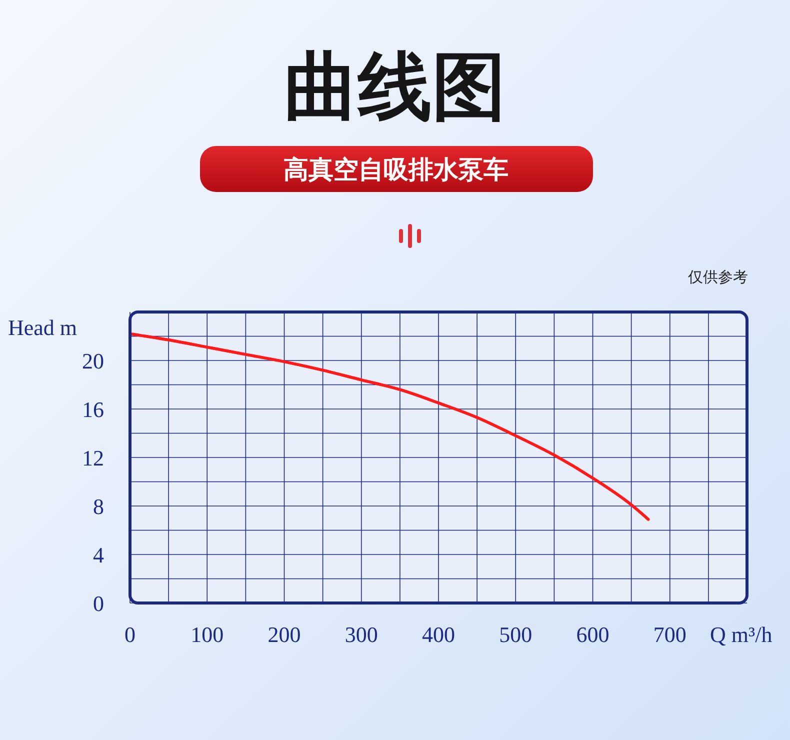 The height and width of the screenshot is (740, 790). I want to click on x-tick-label: 100, so click(207, 634).